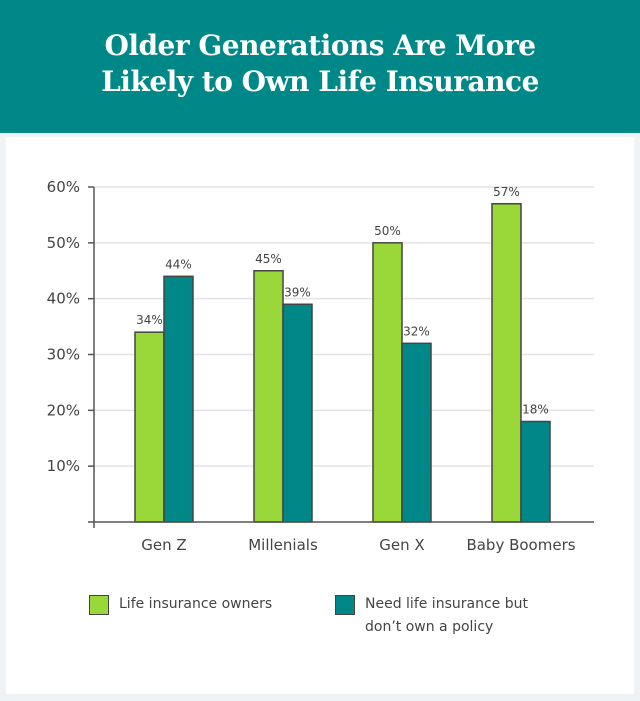 The image size is (640, 701). I want to click on data-label: 44%, so click(178, 264).